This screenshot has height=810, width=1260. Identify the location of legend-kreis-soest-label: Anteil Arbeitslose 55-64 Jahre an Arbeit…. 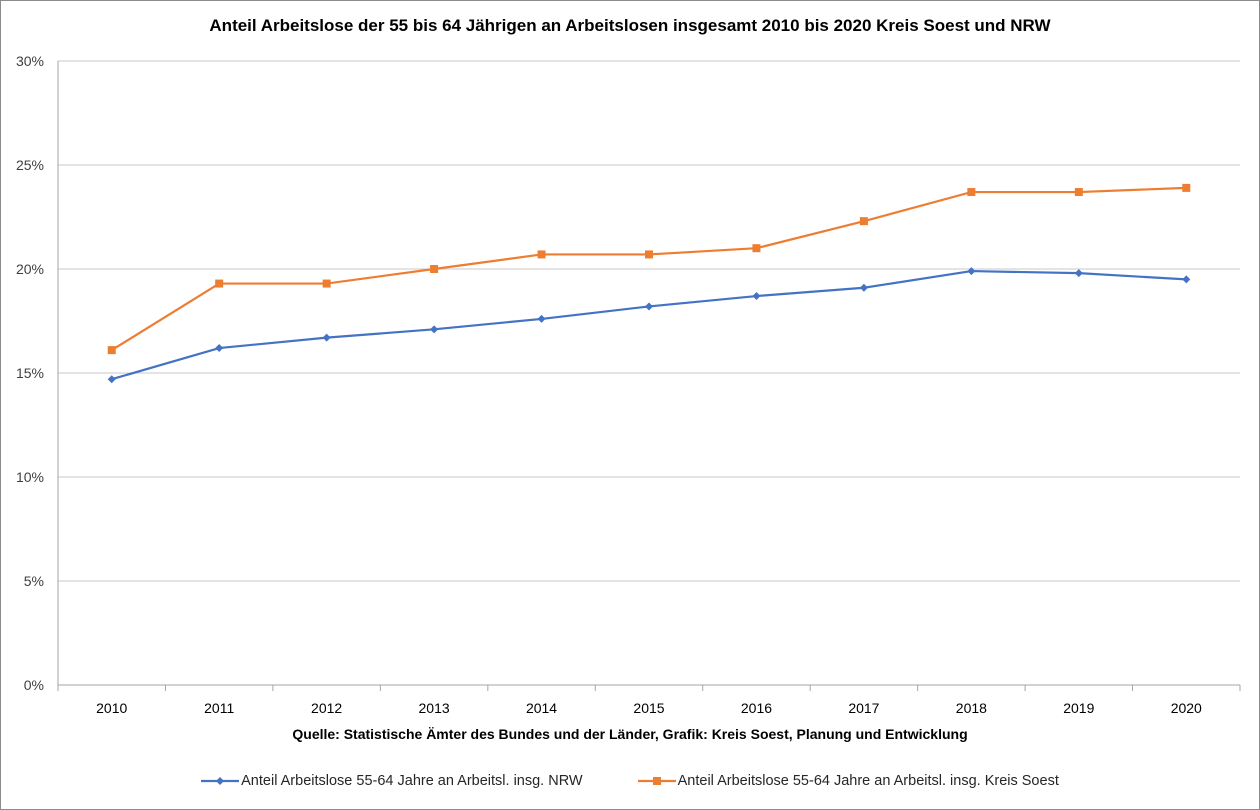
(868, 781).